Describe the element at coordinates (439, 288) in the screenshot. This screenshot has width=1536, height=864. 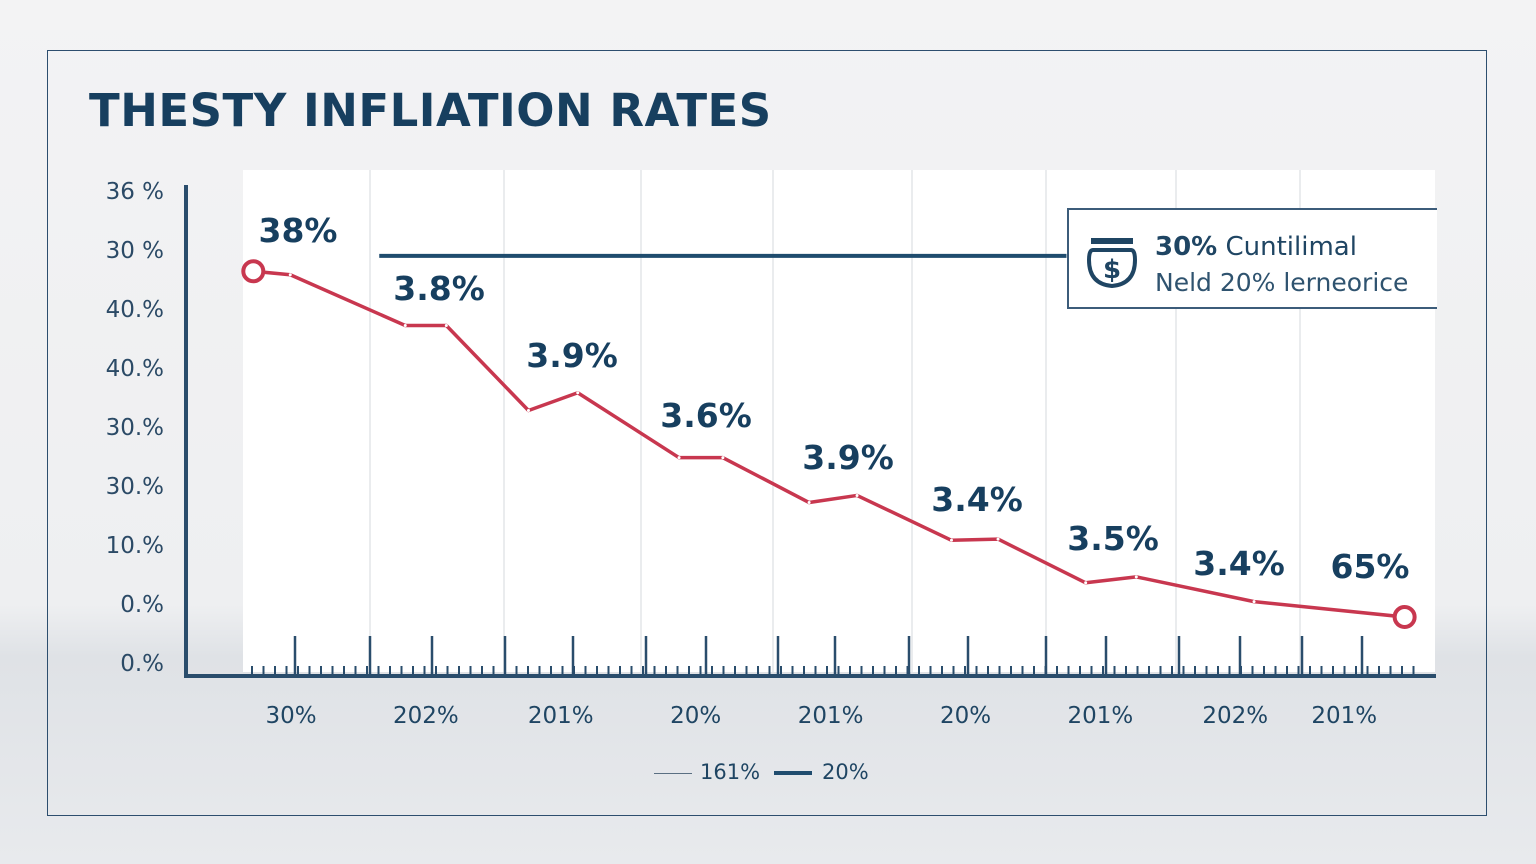
I see `data-label: 3.8%` at that location.